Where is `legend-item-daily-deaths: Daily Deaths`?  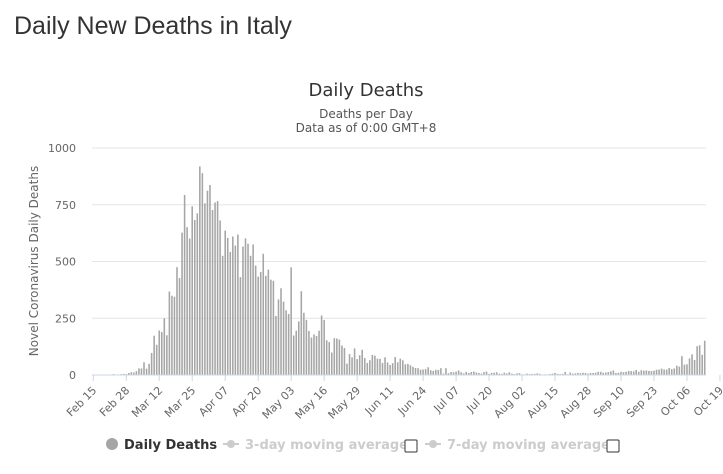
legend-item-daily-deaths: Daily Deaths is located at coordinates (161, 445).